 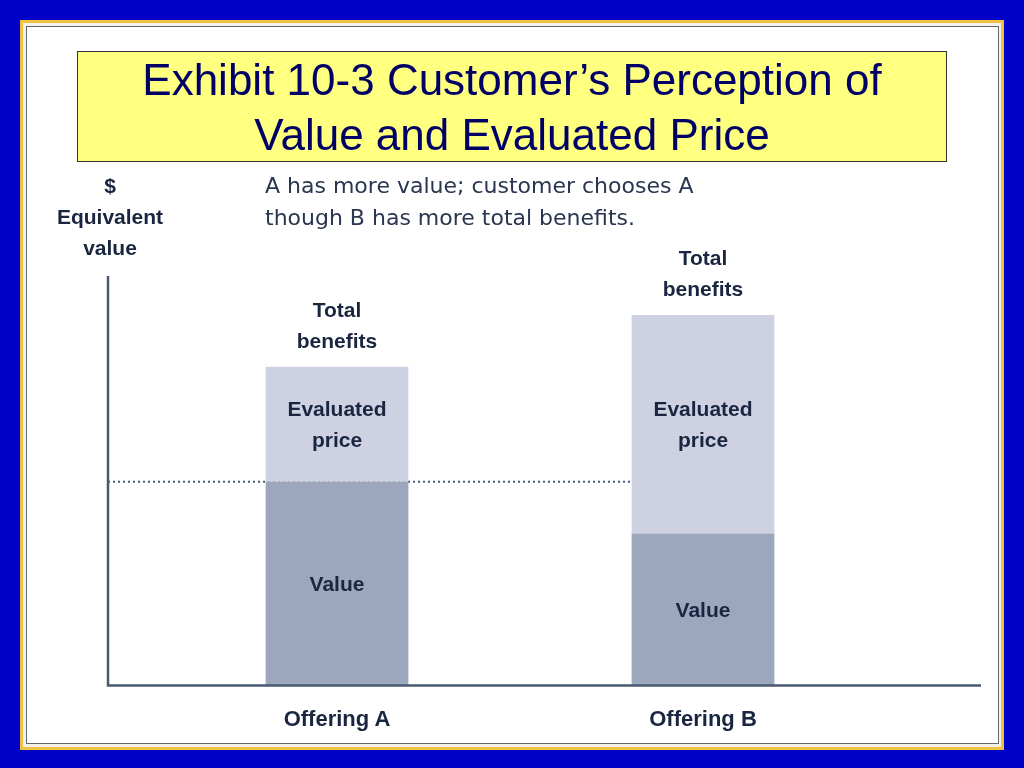 I want to click on chart-title: Exhibit 10-3 Customer’s Perception of Value and Evaluated Price, so click(x=512, y=107).